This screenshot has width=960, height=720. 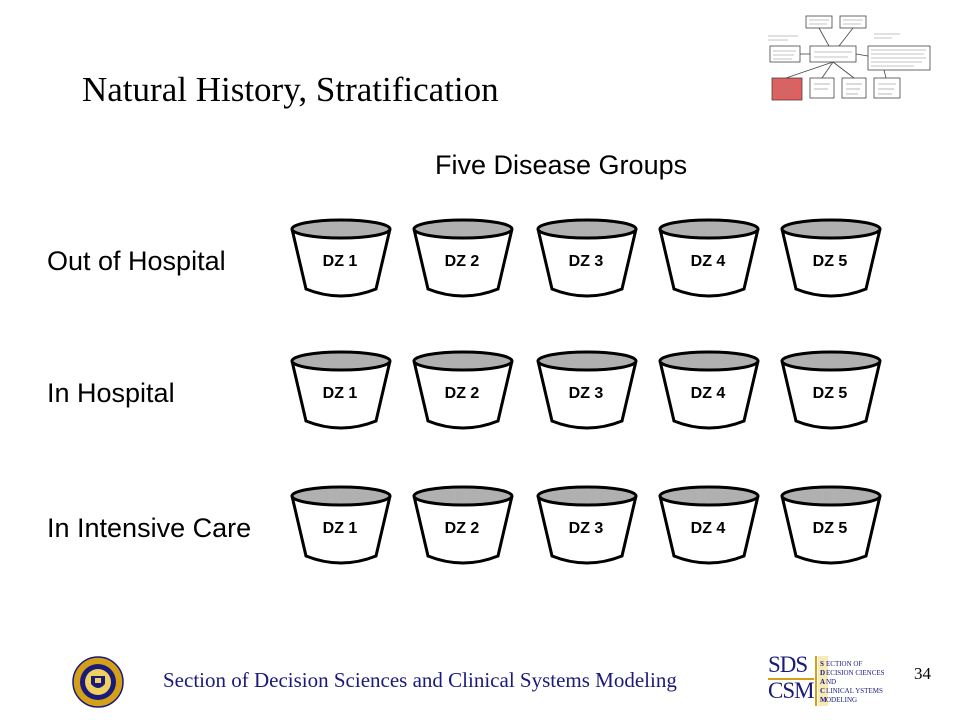 I want to click on university-seal, so click(x=98, y=682).